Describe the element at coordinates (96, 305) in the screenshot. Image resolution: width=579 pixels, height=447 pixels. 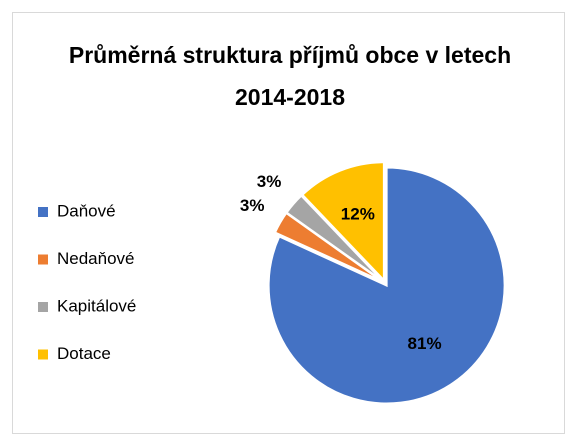
I see `legend-label: Kapitálové` at that location.